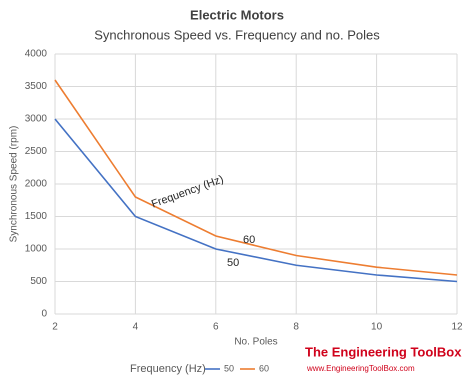 Image resolution: width=474 pixels, height=383 pixels. I want to click on legend-title: Frequency (Hz), so click(168, 369).